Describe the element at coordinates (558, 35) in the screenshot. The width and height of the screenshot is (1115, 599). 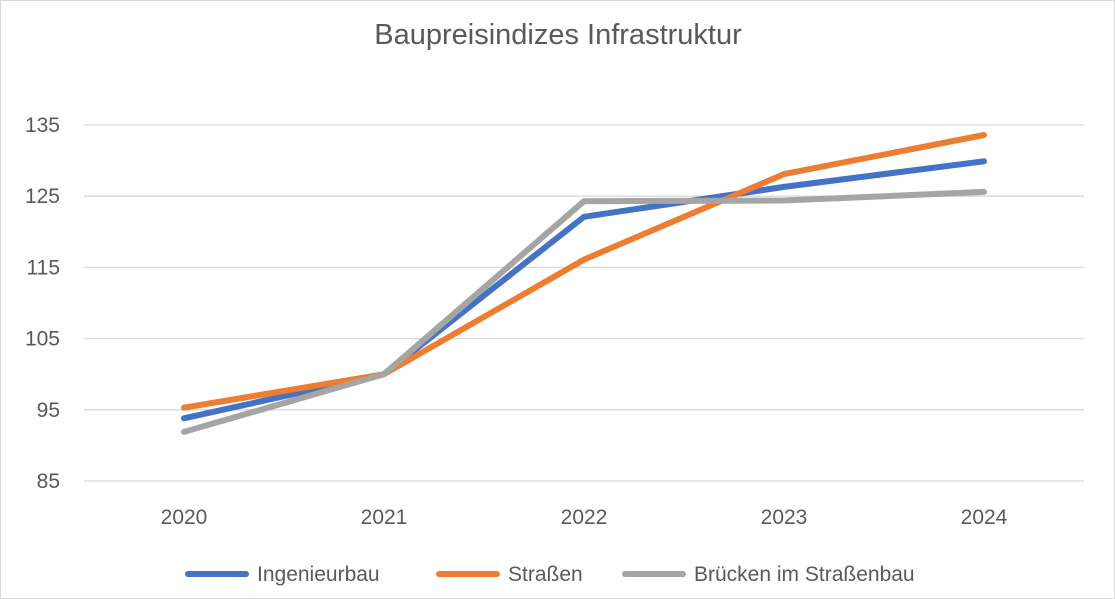
I see `chart-title: Baupreisindizes Infrastruktur` at that location.